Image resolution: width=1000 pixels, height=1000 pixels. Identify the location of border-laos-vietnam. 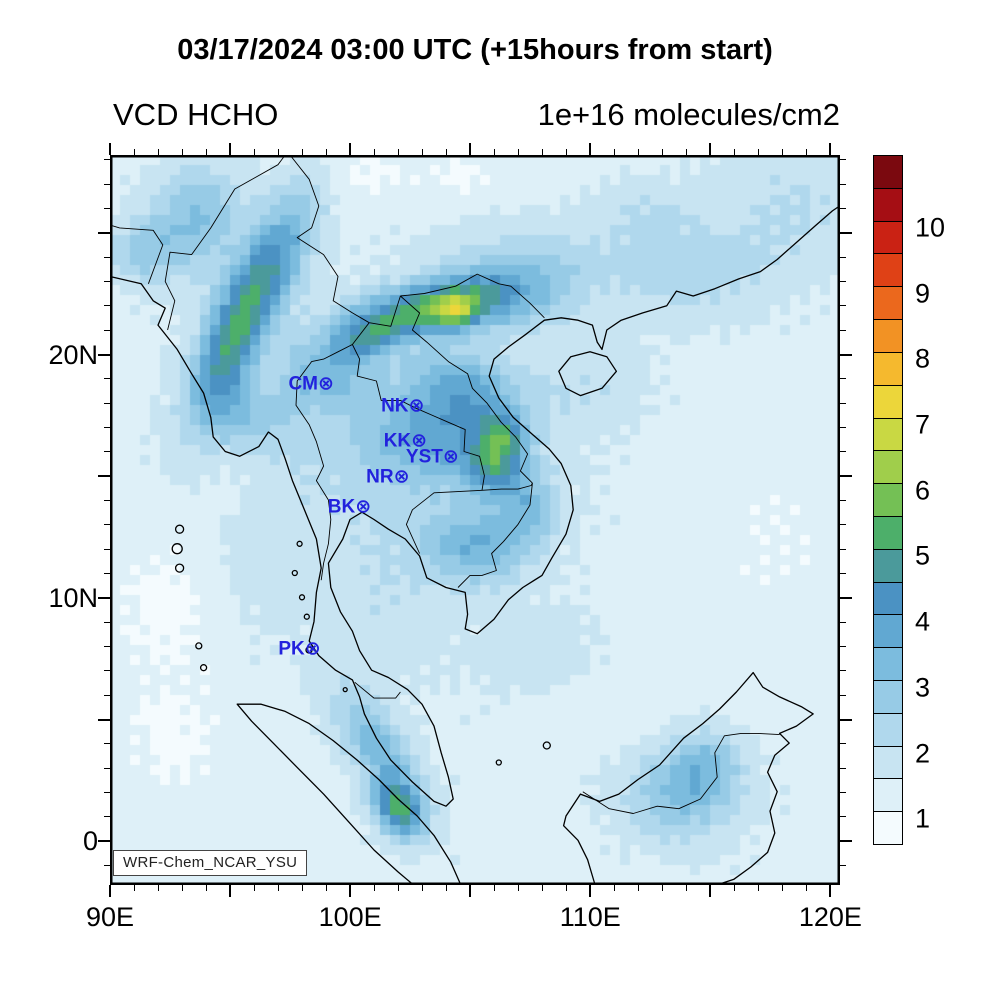
(466, 389).